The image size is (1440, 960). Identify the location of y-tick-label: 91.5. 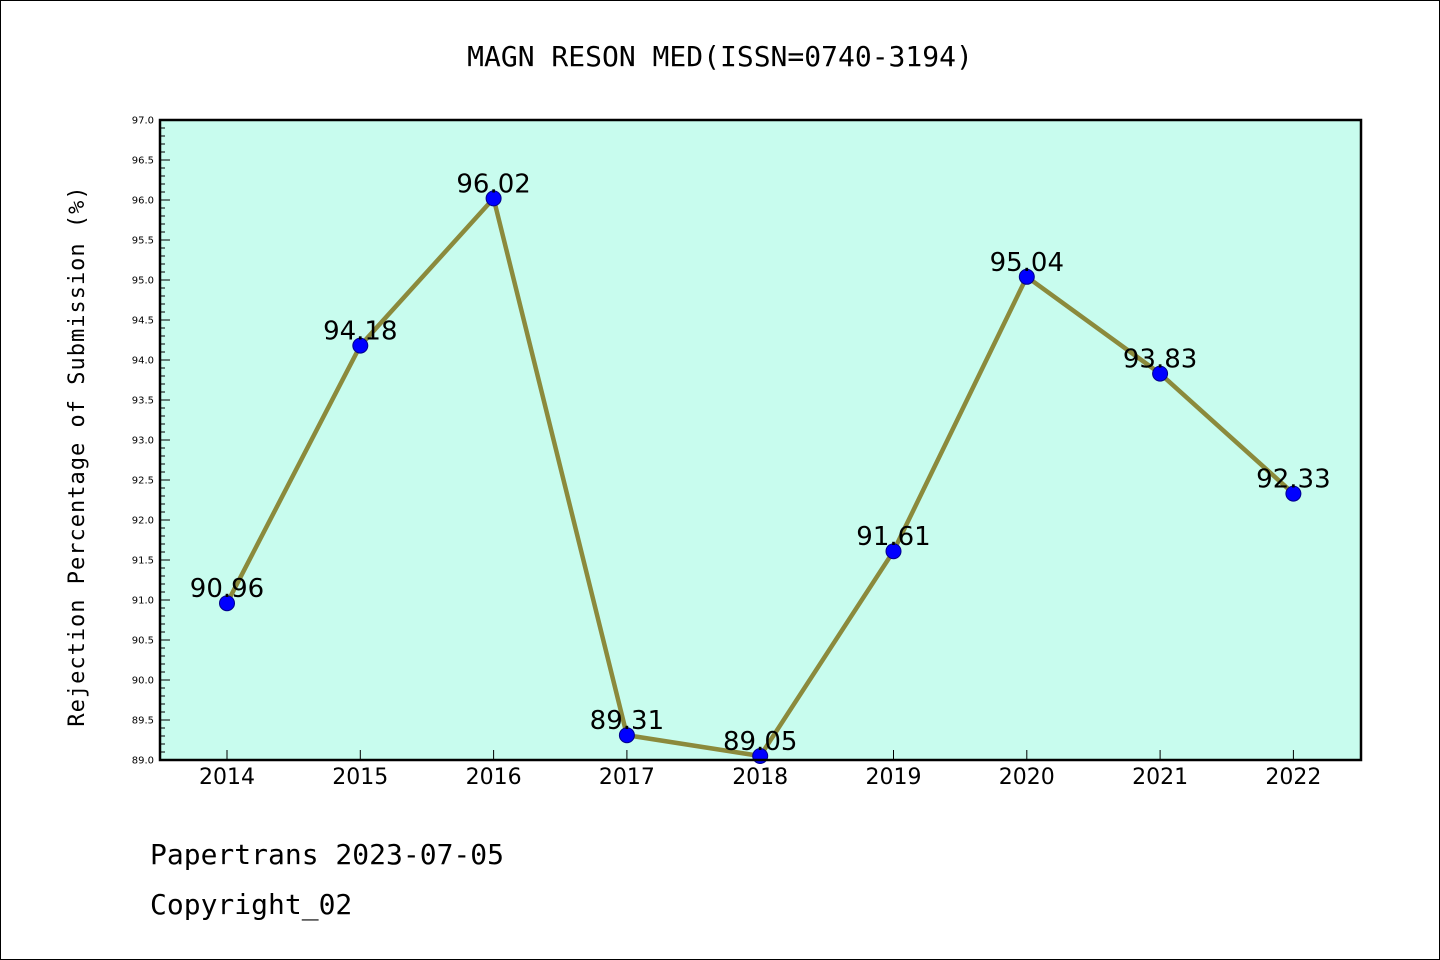
(143, 561).